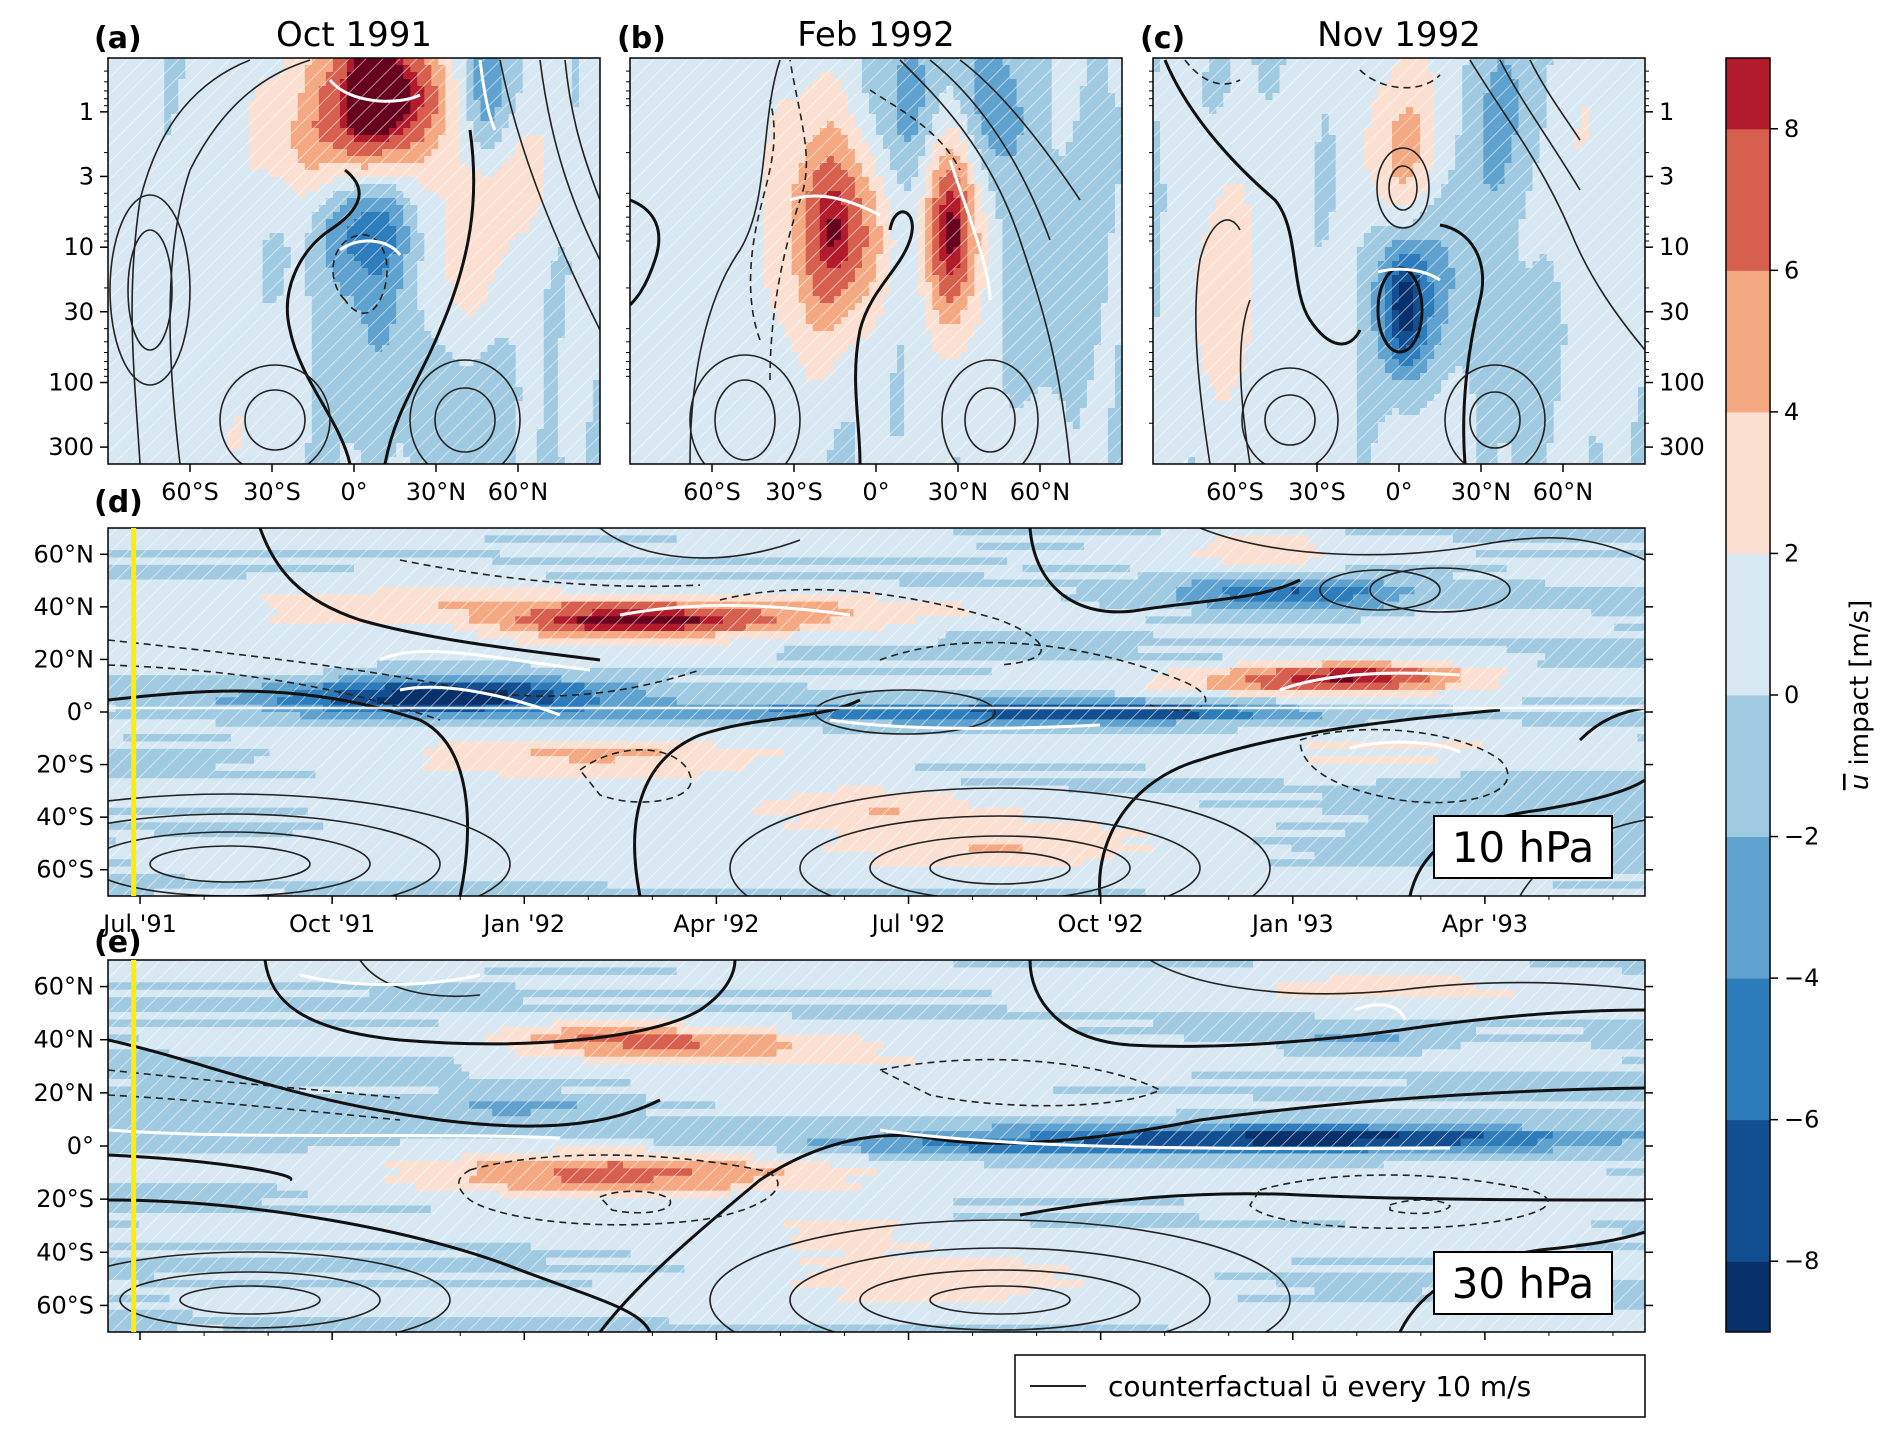 The width and height of the screenshot is (1892, 1432). I want to click on y-tick-label-right: 3, so click(1666, 176).